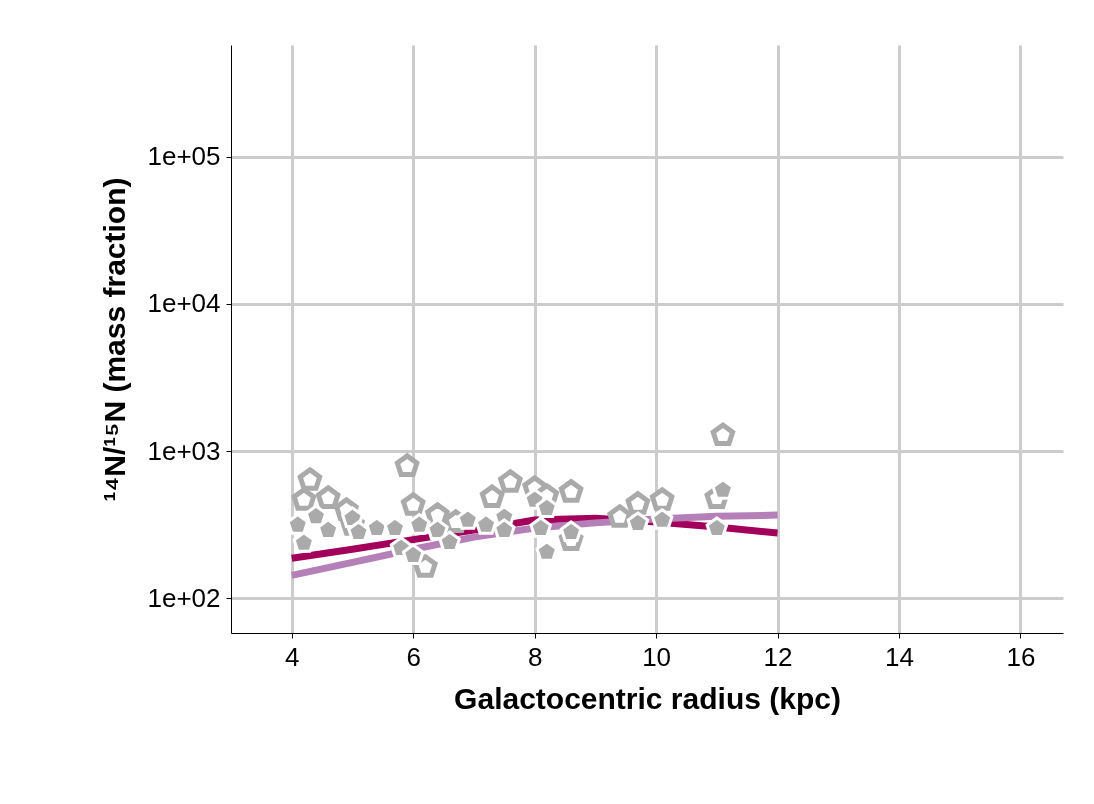 The width and height of the screenshot is (1094, 804). Describe the element at coordinates (184, 597) in the screenshot. I see `y-tick-label: 1e+02` at that location.